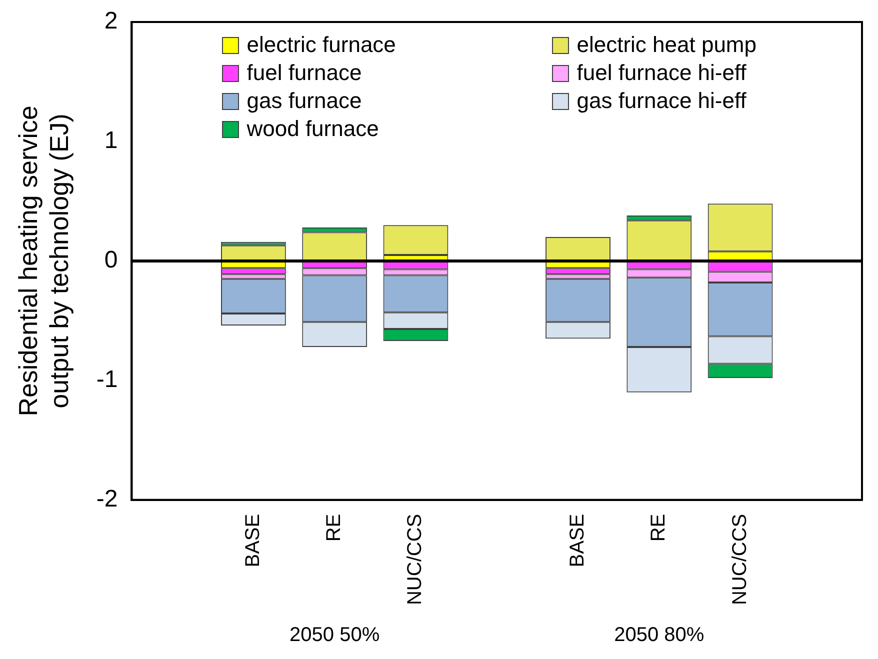 The width and height of the screenshot is (878, 659). Describe the element at coordinates (666, 45) in the screenshot. I see `legend-label: electric heat pump` at that location.